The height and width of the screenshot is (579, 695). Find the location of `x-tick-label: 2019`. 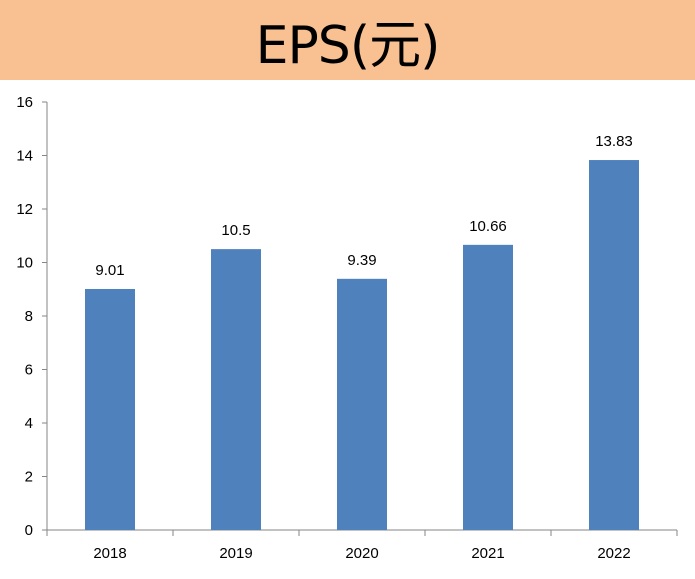

x-tick-label: 2019 is located at coordinates (235, 553).